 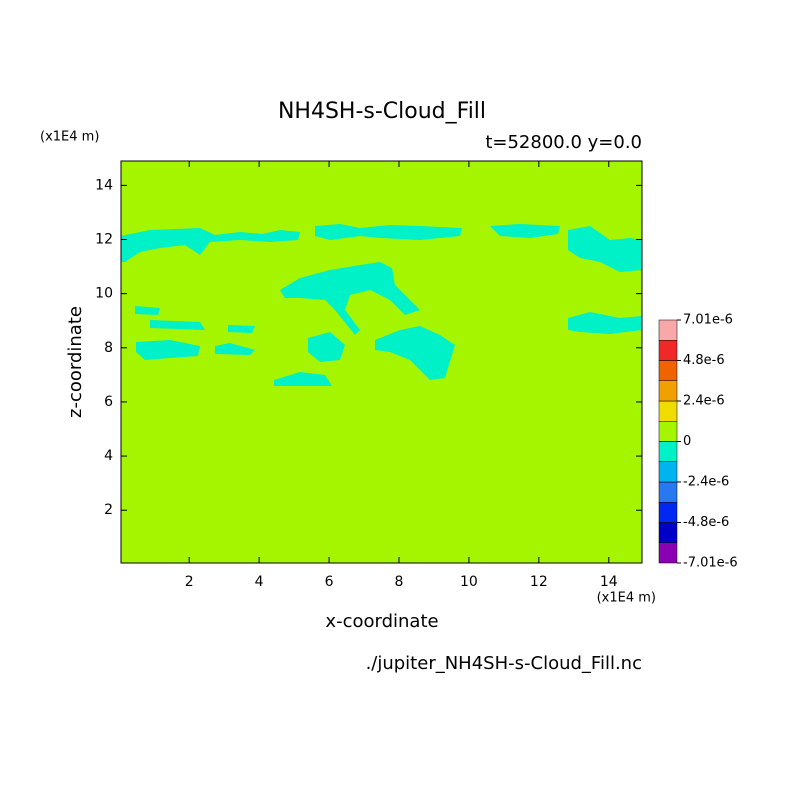 What do you see at coordinates (706, 482) in the screenshot?
I see `colorbar-label: -2.4e-6` at bounding box center [706, 482].